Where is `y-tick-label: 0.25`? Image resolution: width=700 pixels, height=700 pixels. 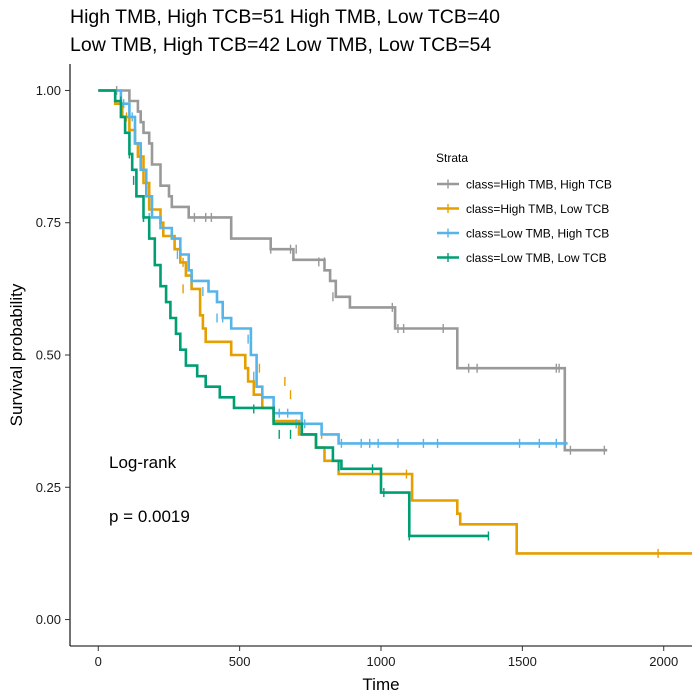 y-tick-label: 0.25 is located at coordinates (48, 487).